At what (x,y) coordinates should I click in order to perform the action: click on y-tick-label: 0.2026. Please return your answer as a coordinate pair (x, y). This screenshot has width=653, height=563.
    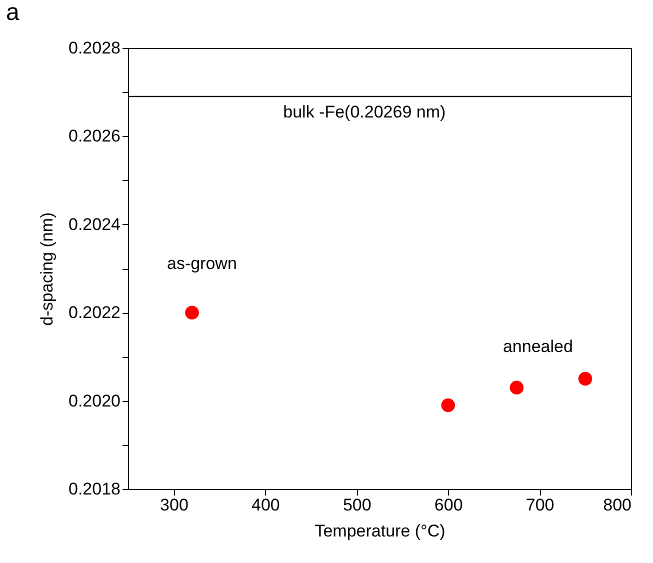
    Looking at the image, I should click on (94, 136).